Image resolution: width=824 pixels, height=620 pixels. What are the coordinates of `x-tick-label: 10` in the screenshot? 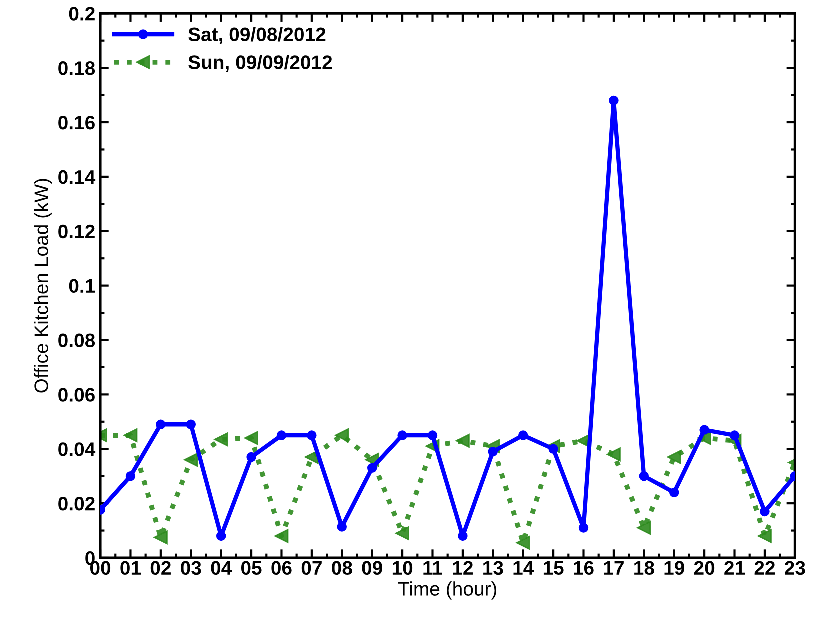 It's located at (402, 568).